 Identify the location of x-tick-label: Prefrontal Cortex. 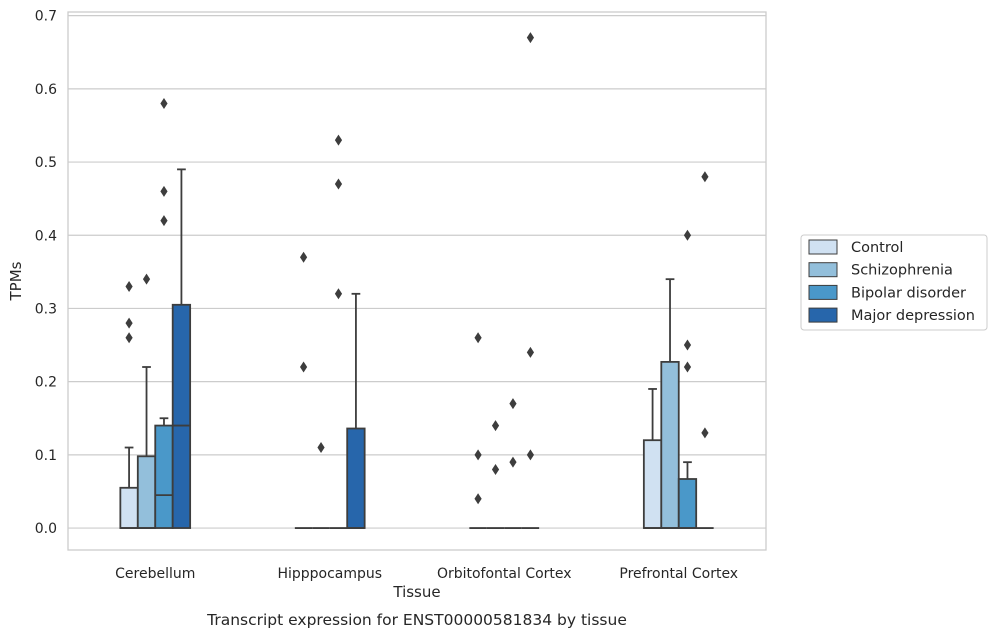
(678, 574).